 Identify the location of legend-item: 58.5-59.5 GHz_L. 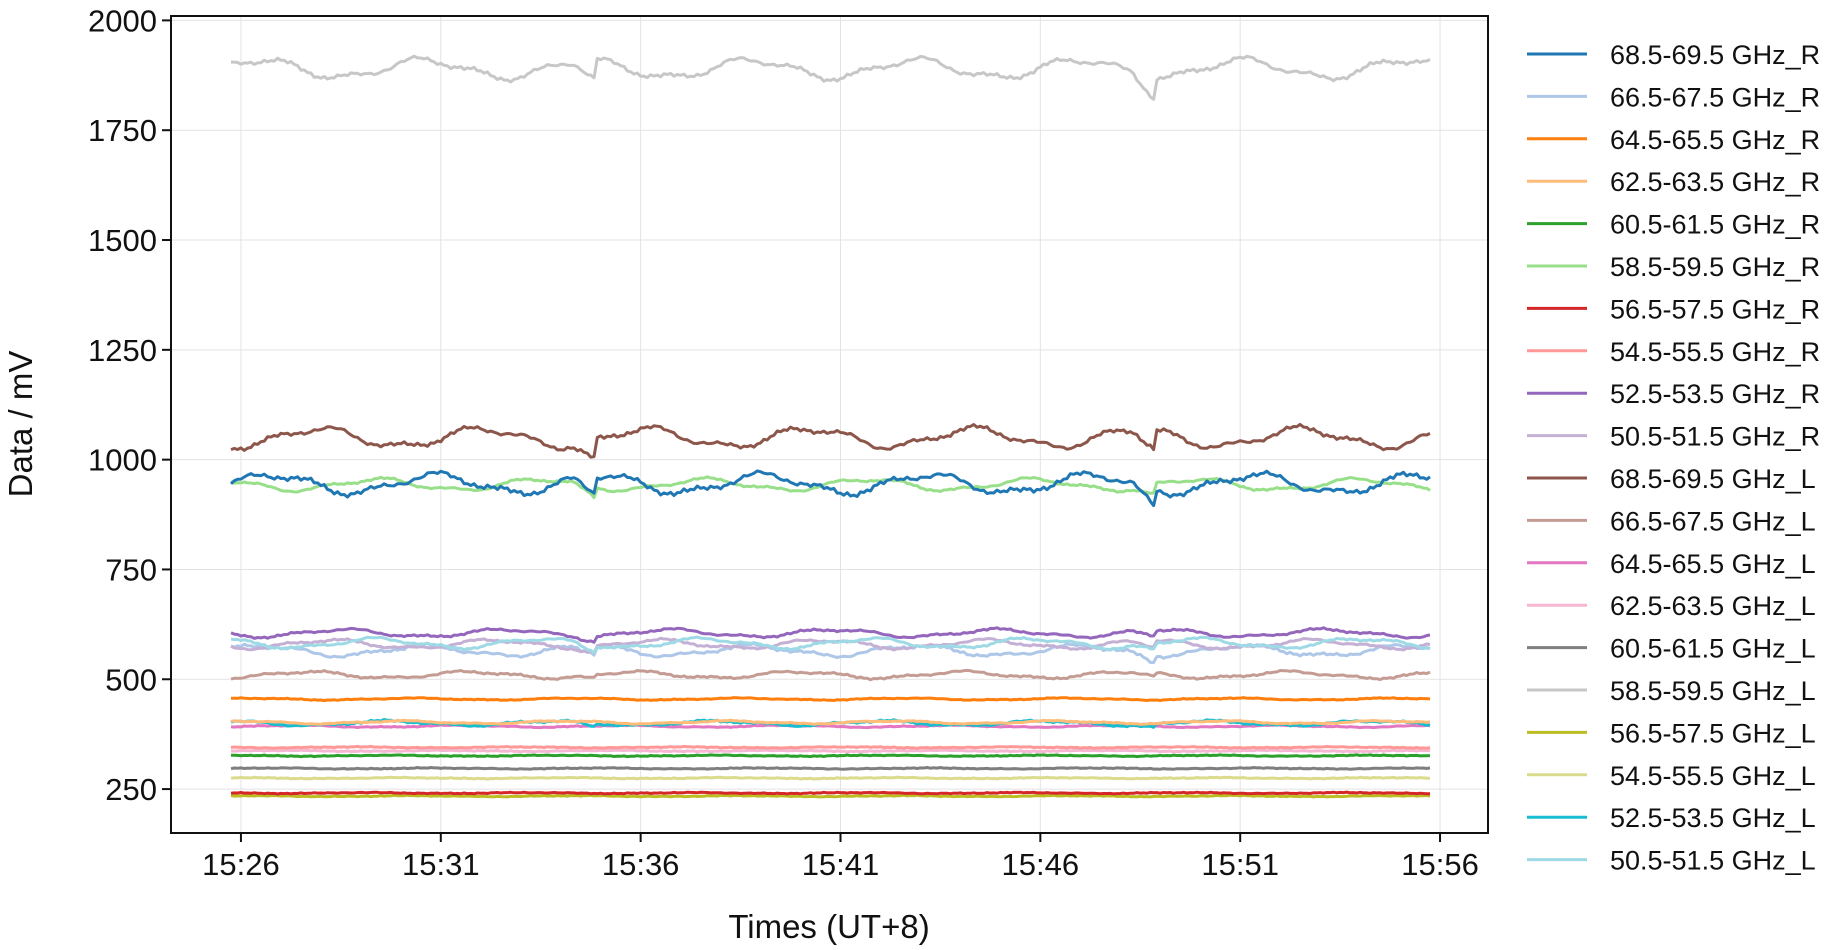
(1671, 691).